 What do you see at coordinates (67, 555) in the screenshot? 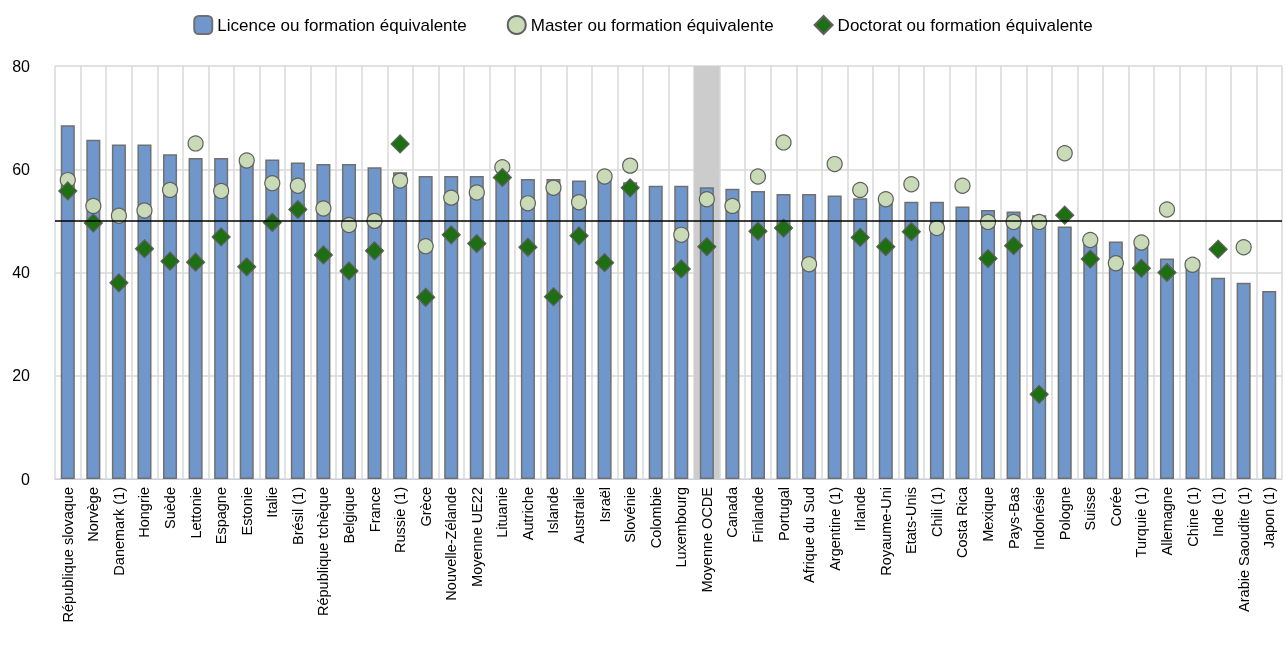
I see `x-tick-label: République slovaque` at bounding box center [67, 555].